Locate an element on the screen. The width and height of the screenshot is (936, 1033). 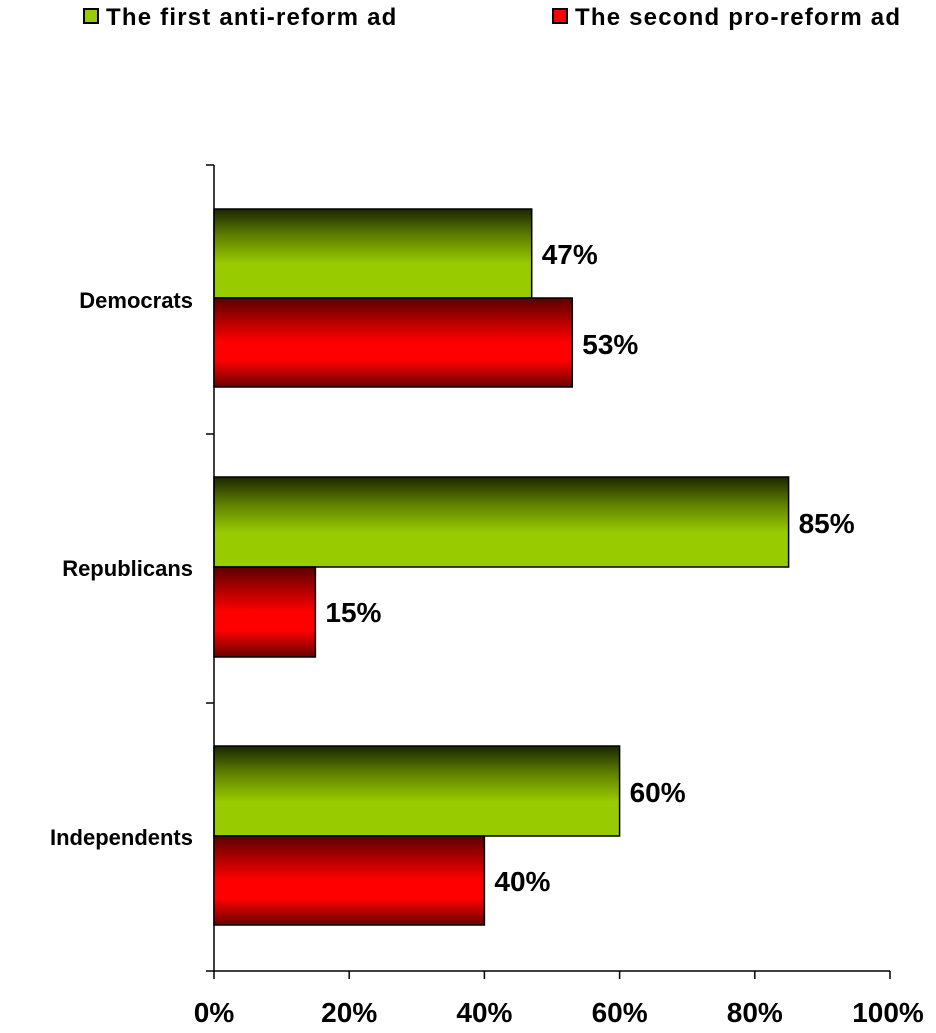
legend-item-anti-reform: The first anti-reform ad is located at coordinates (240, 17).